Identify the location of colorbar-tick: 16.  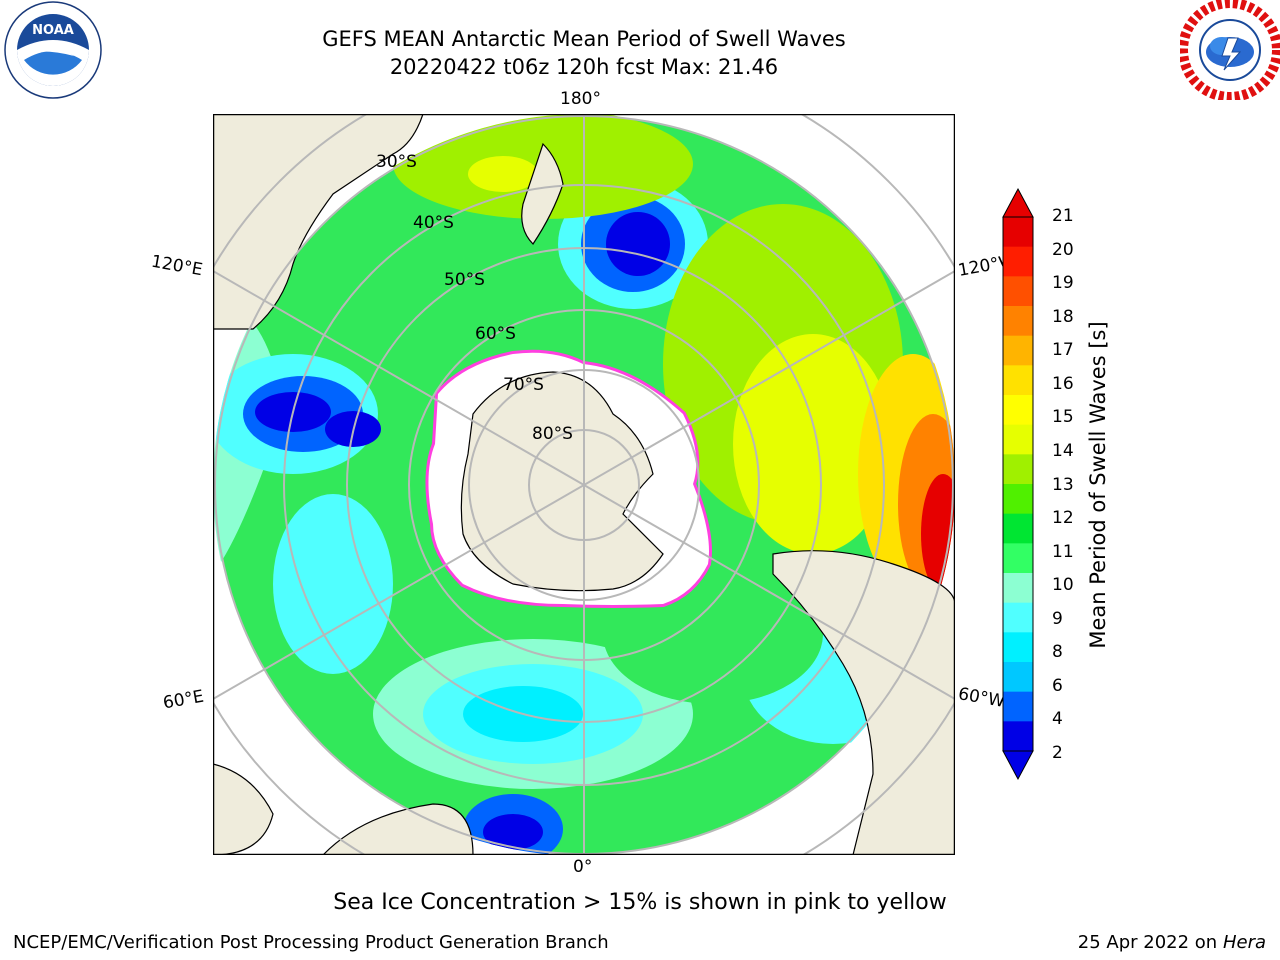
(1063, 383).